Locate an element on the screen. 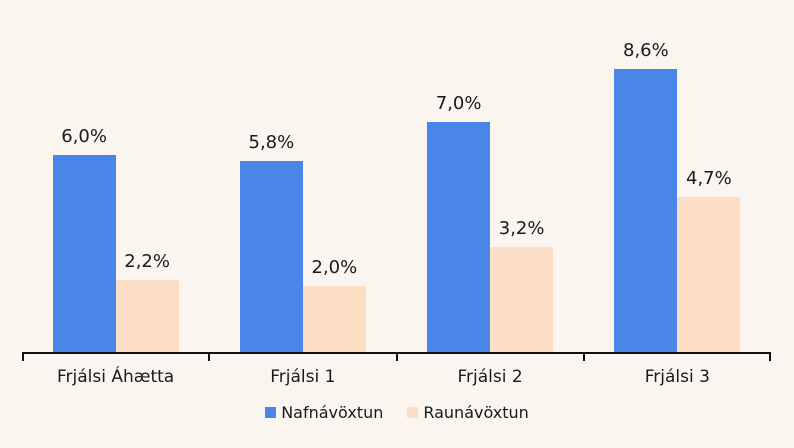 This screenshot has height=448, width=794. category-label: Frjálsi 1 is located at coordinates (303, 377).